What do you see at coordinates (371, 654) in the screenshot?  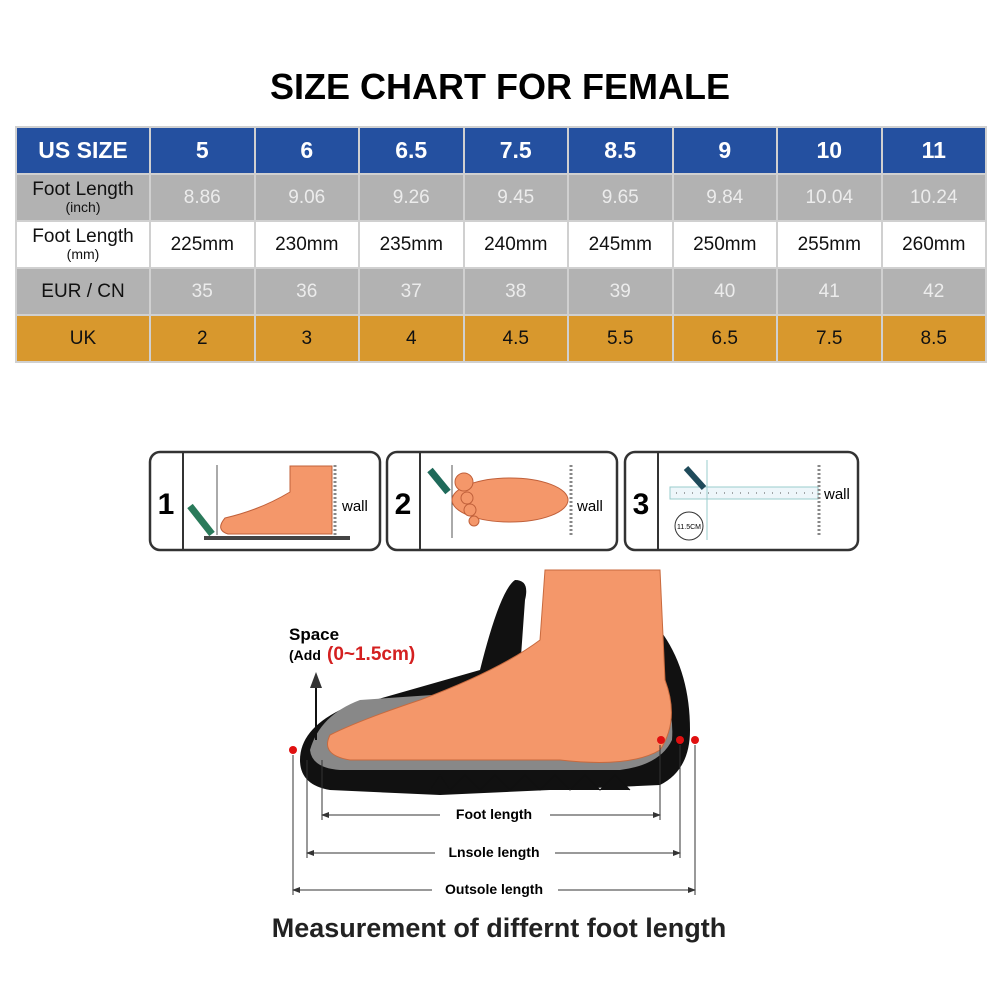 I see `space-range: (0~1.5cm)` at bounding box center [371, 654].